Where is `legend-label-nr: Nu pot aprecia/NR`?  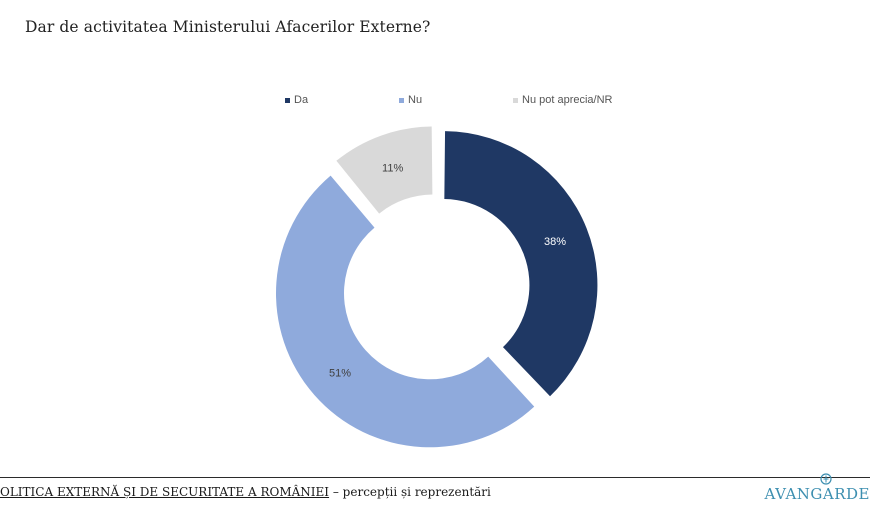 legend-label-nr: Nu pot aprecia/NR is located at coordinates (567, 100).